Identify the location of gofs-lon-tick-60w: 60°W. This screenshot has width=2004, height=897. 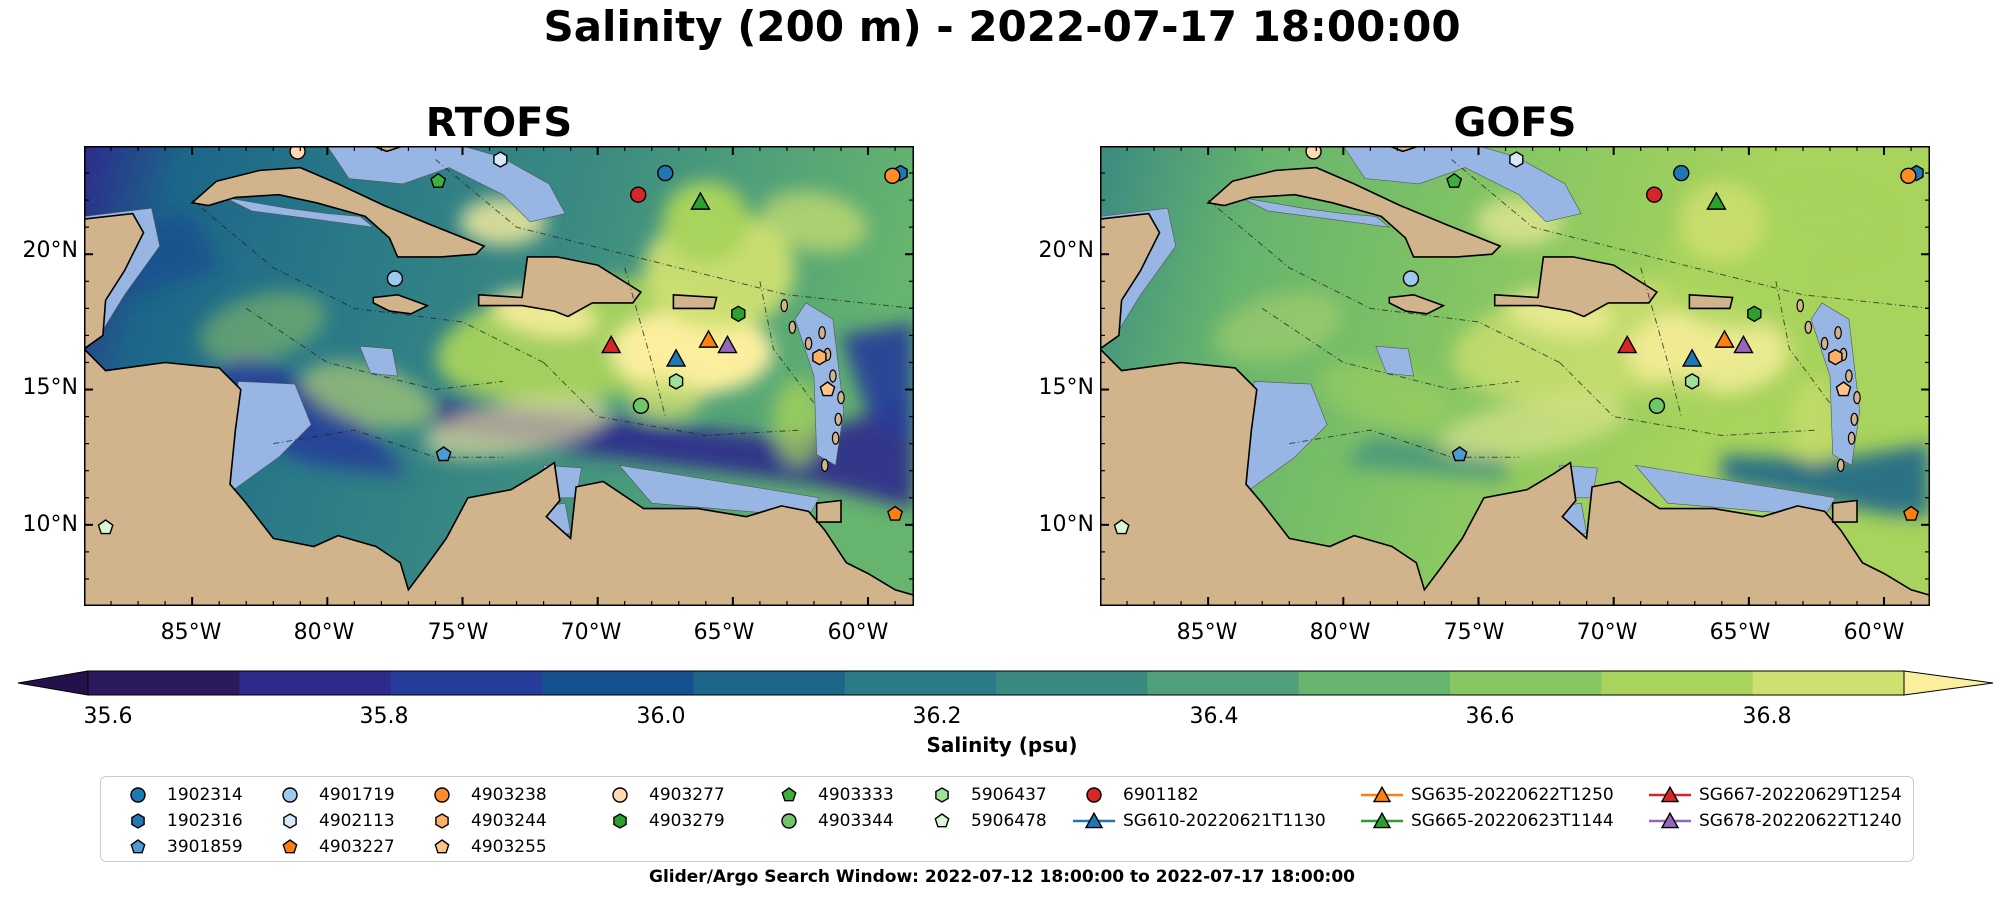
(1874, 632).